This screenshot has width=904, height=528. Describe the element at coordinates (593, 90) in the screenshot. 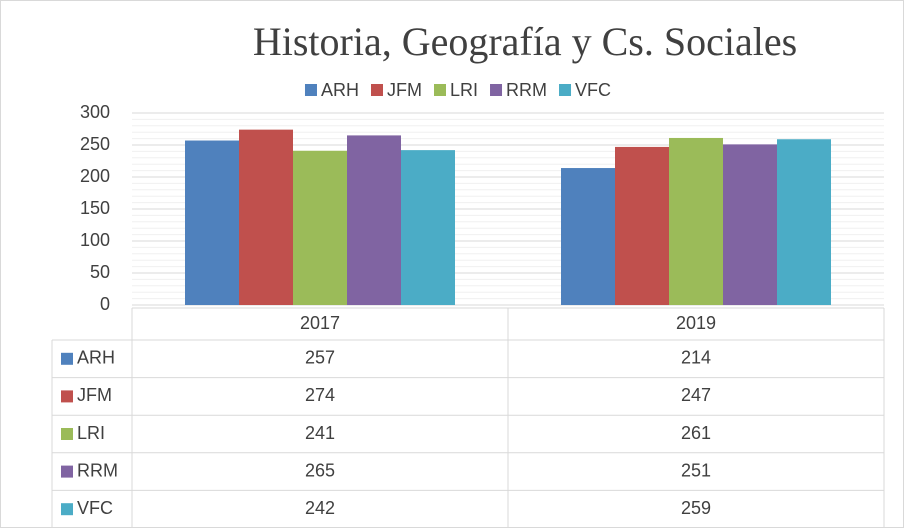

I see `legend-label: VFC` at that location.